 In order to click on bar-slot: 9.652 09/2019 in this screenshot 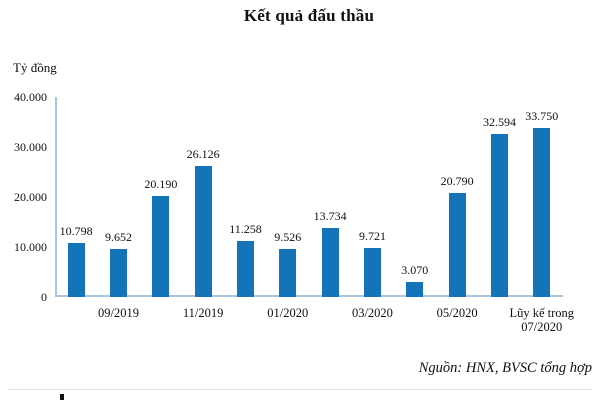, I will do `click(118, 208)`.